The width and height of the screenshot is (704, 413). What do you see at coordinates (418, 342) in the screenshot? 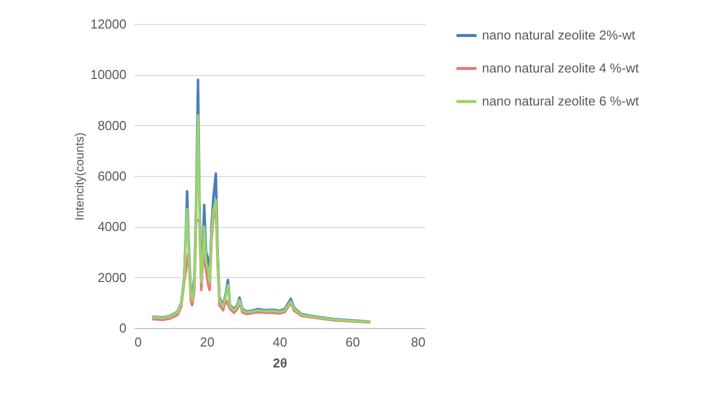
I see `x-tick-label: 80` at bounding box center [418, 342].